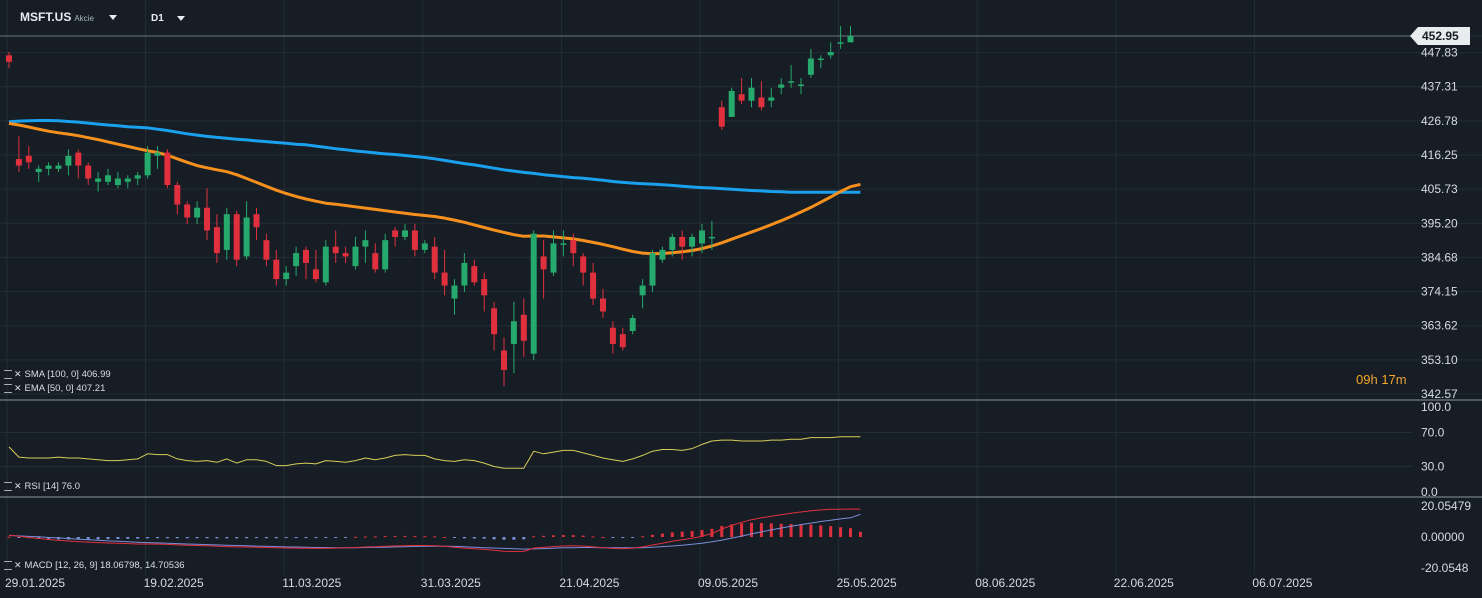 The width and height of the screenshot is (1482, 598). Describe the element at coordinates (57, 374) in the screenshot. I see `sma-legend: ✕ SMA [100, 0] 406.99` at that location.